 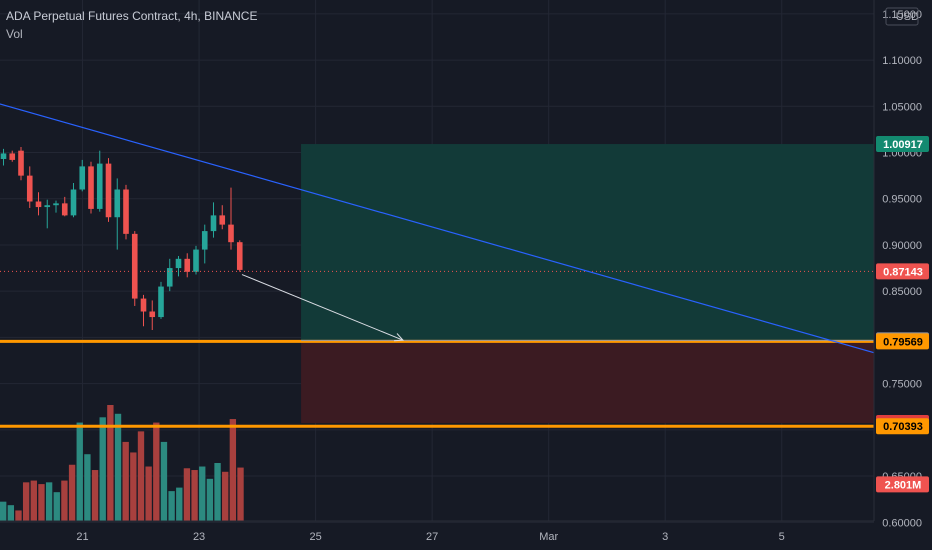 What do you see at coordinates (902, 61) in the screenshot?
I see `price-tick-label: 1.10000` at bounding box center [902, 61].